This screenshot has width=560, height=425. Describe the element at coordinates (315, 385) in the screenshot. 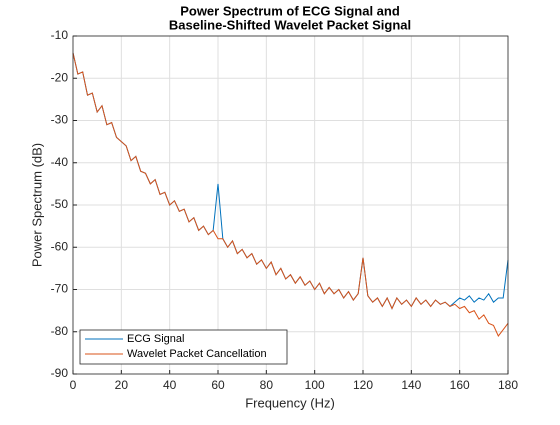

I see `x-tick-label: 100` at that location.